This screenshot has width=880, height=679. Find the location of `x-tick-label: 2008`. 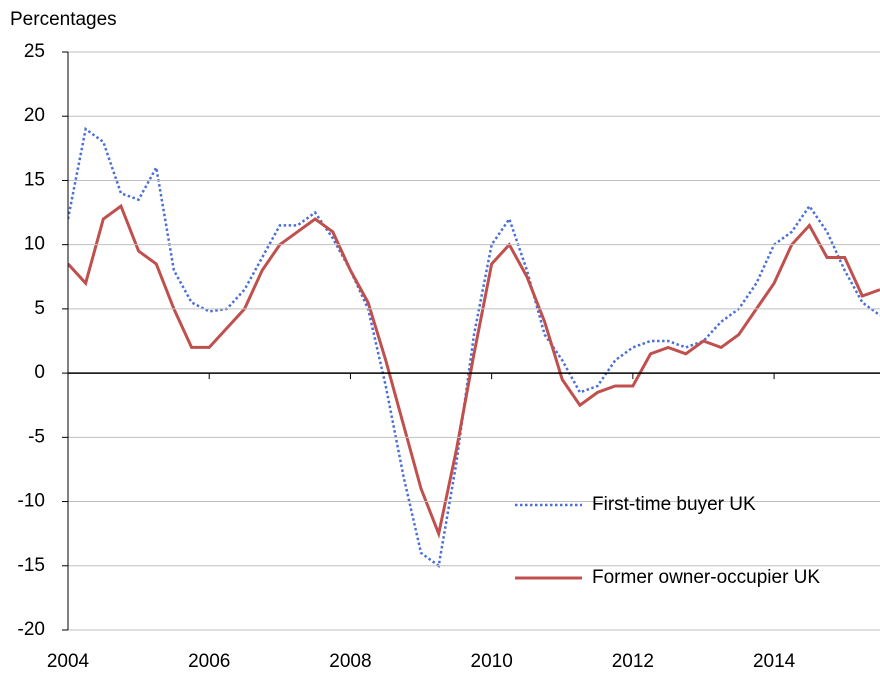

x-tick-label: 2008 is located at coordinates (350, 661).